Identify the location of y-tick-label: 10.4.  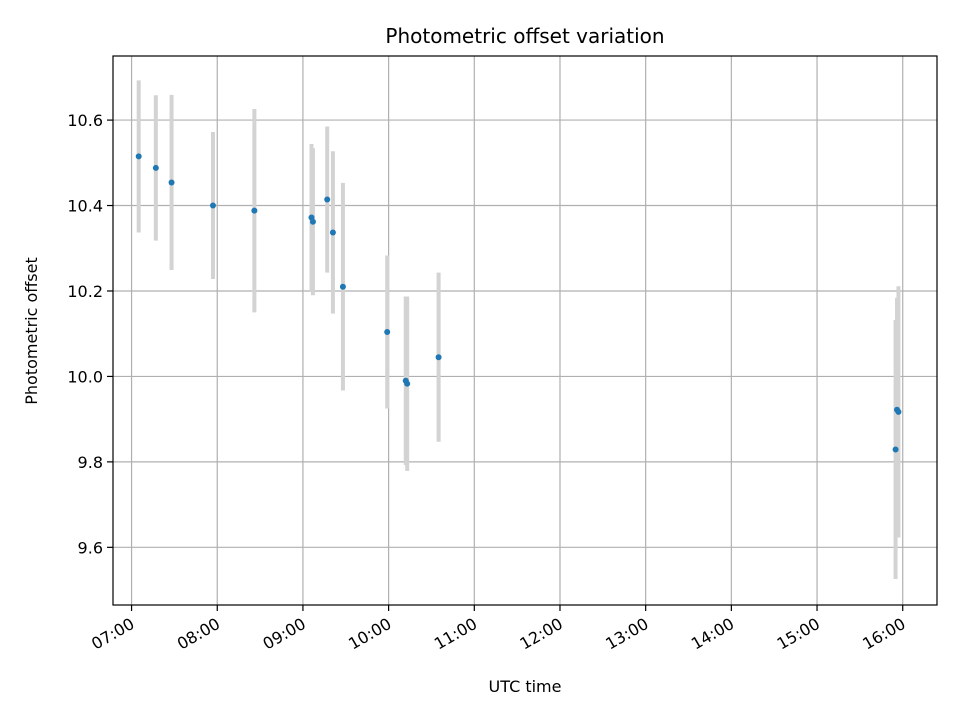
(85, 206).